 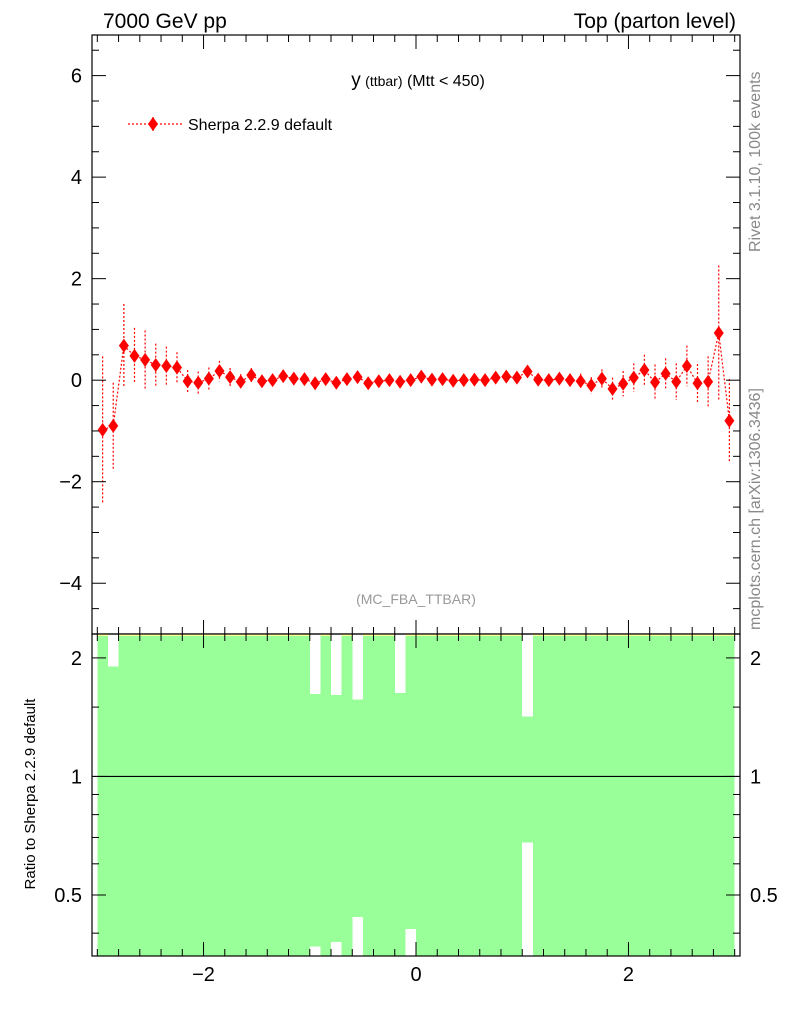 I want to click on main-title: y (ttbar) (Mtt < 450), so click(x=418, y=80).